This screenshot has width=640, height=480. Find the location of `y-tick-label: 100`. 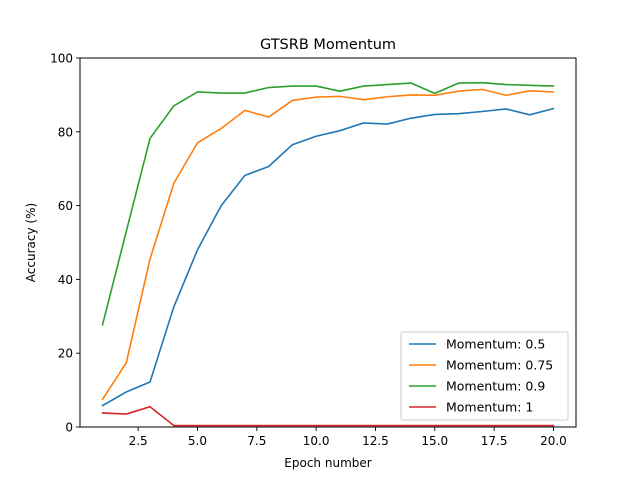

y-tick-label: 100 is located at coordinates (61, 59).